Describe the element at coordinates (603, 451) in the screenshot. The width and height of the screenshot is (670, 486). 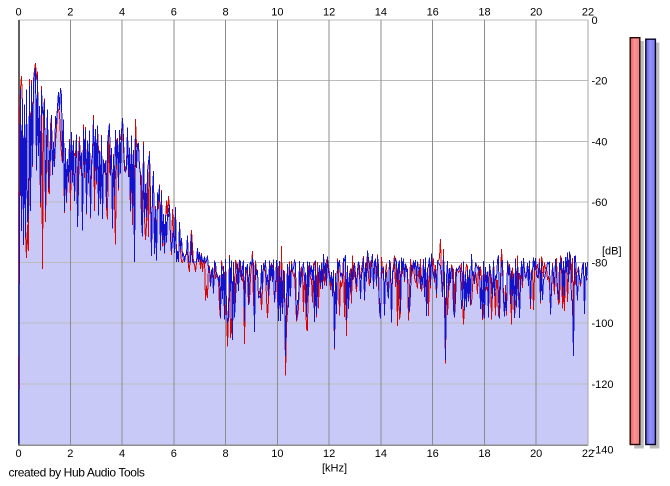
I see `svg-text: -140` at that location.